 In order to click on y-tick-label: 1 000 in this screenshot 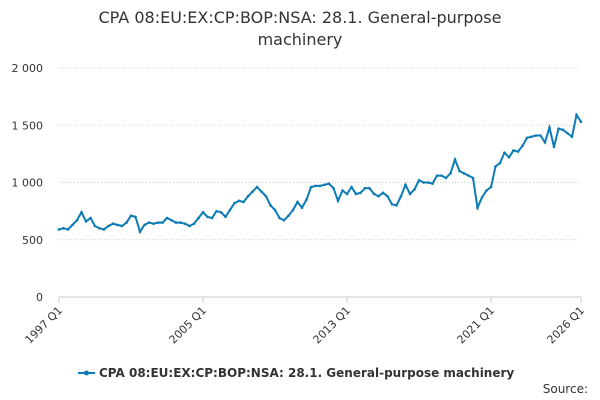, I will do `click(28, 183)`.